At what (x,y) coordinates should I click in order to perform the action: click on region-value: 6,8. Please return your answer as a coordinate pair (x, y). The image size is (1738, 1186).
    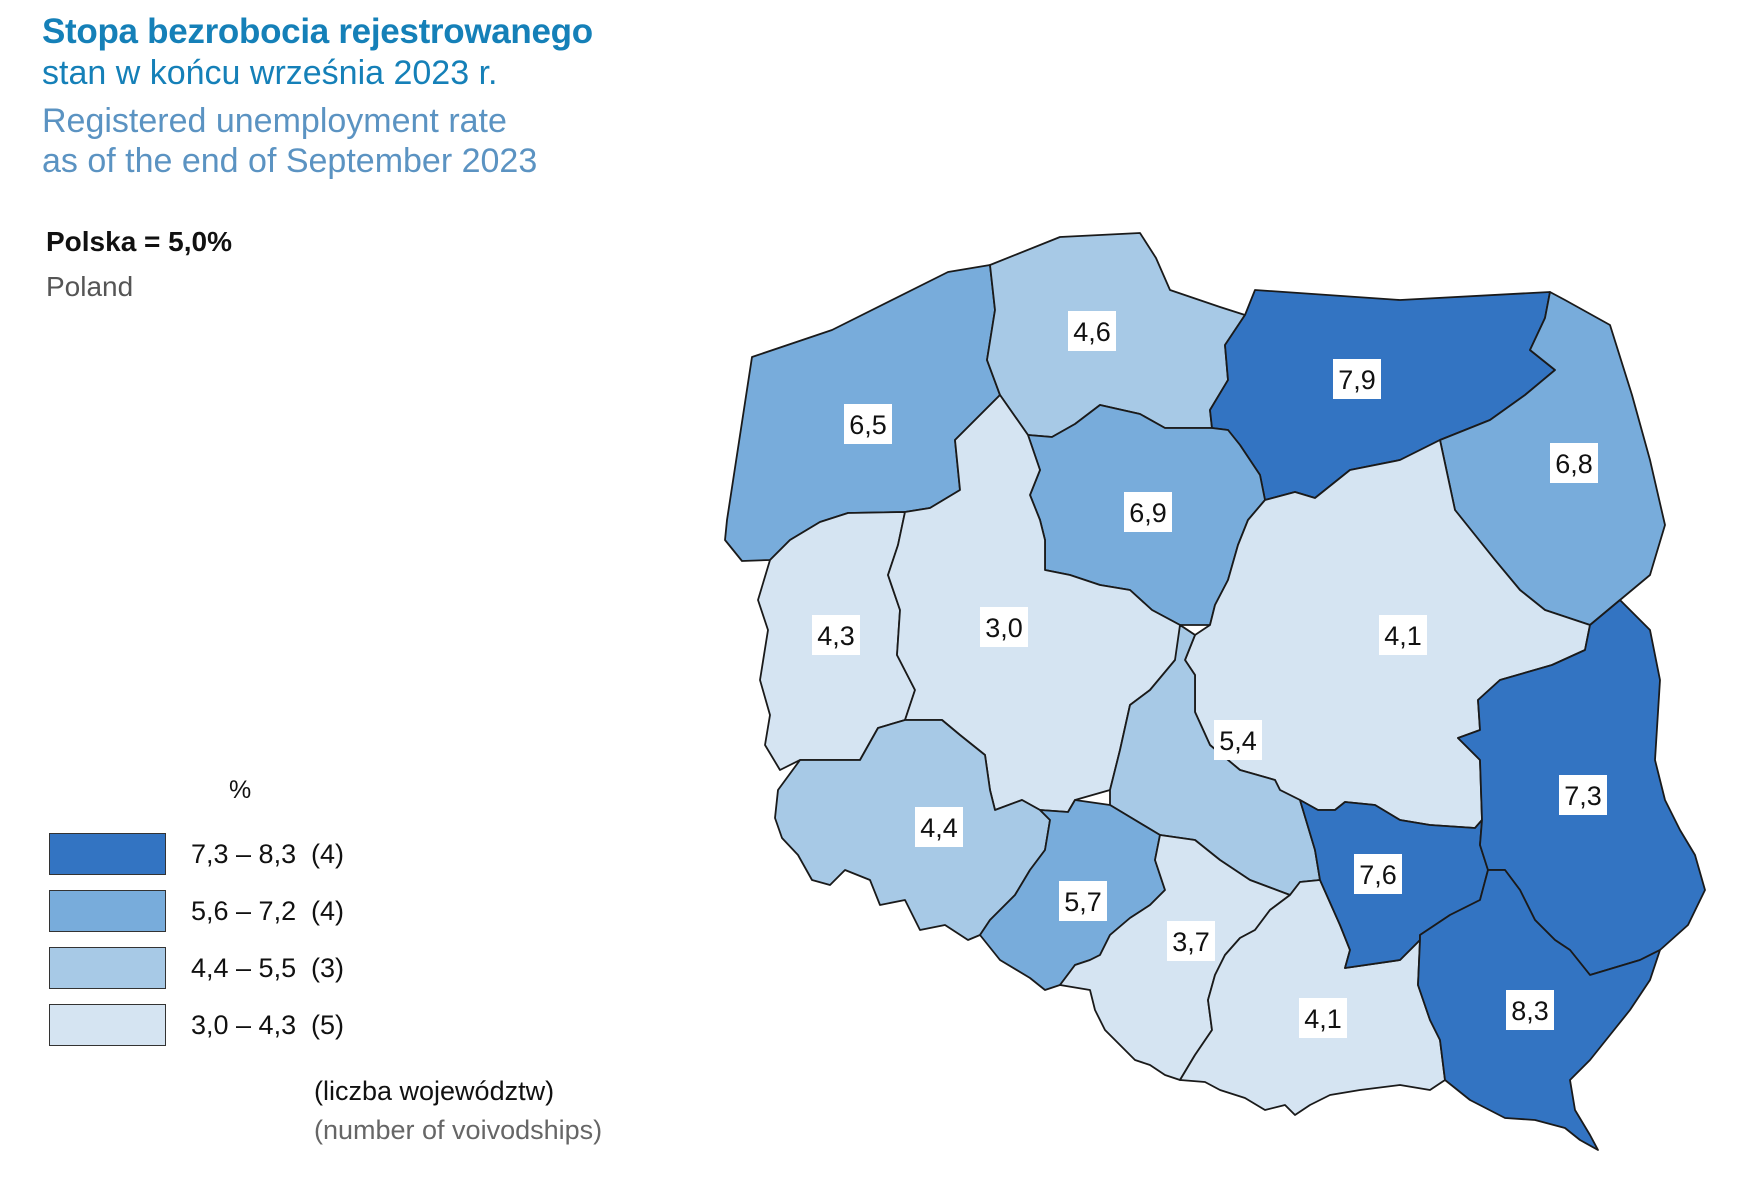
    Looking at the image, I should click on (1574, 464).